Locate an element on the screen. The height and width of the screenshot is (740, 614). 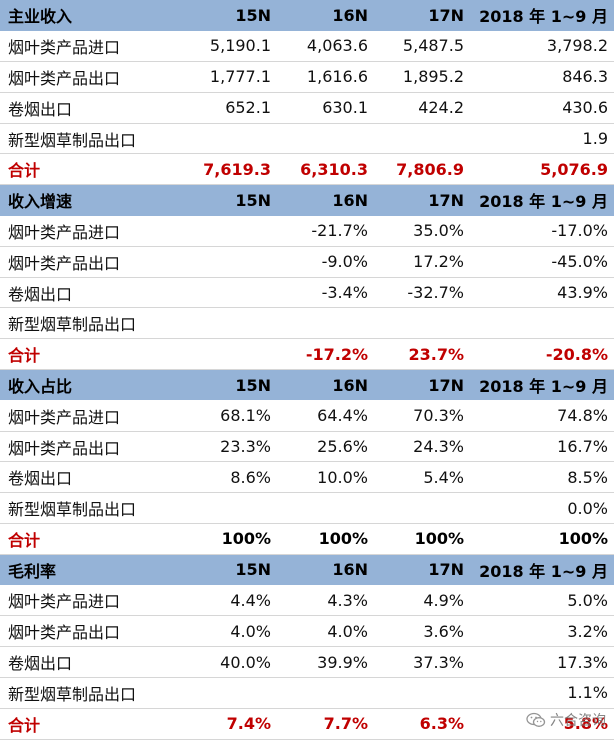
table-cell: 846.3 is located at coordinates (542, 77).